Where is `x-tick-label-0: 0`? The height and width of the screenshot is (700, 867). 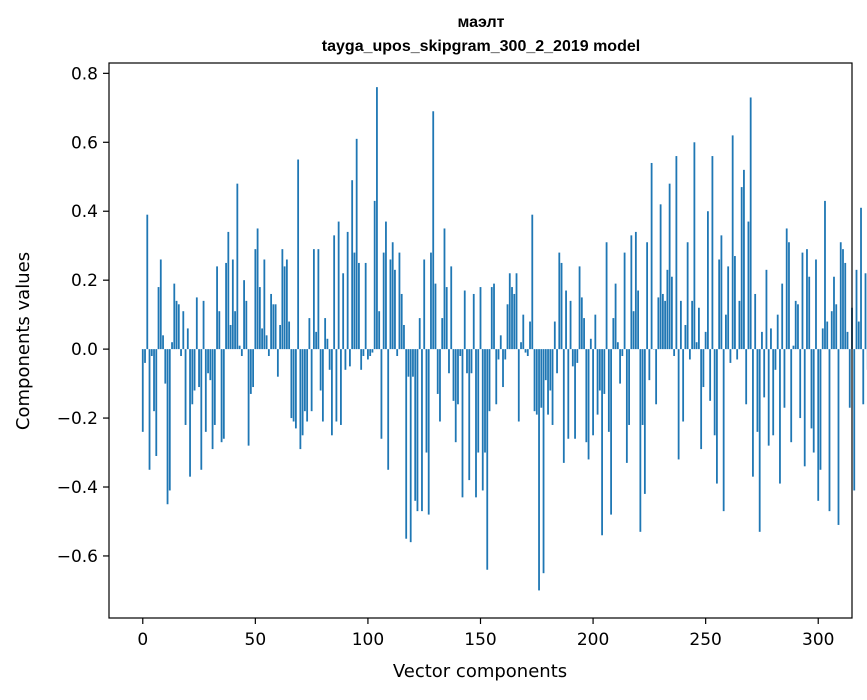 x-tick-label-0: 0 is located at coordinates (142, 640).